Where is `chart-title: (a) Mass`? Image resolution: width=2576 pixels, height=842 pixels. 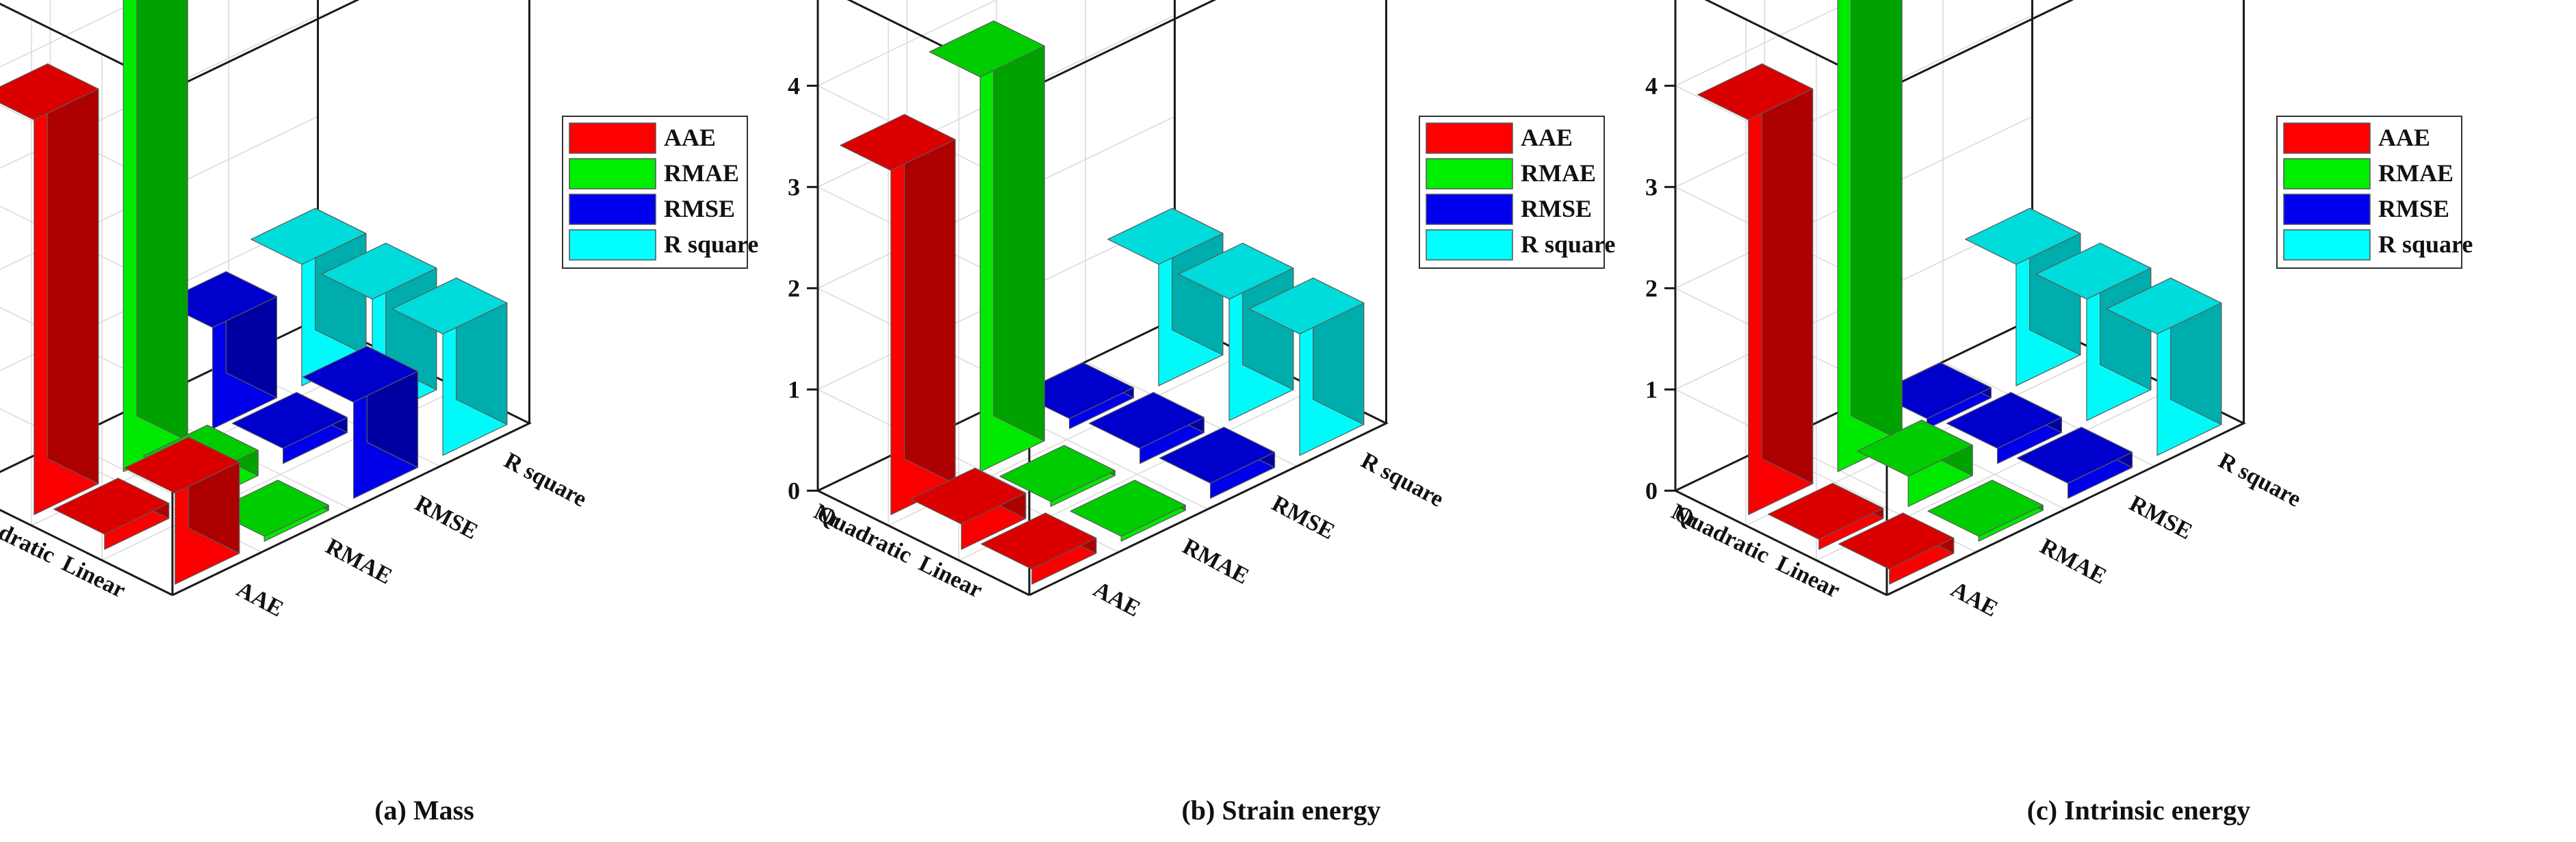 chart-title: (a) Mass is located at coordinates (424, 811).